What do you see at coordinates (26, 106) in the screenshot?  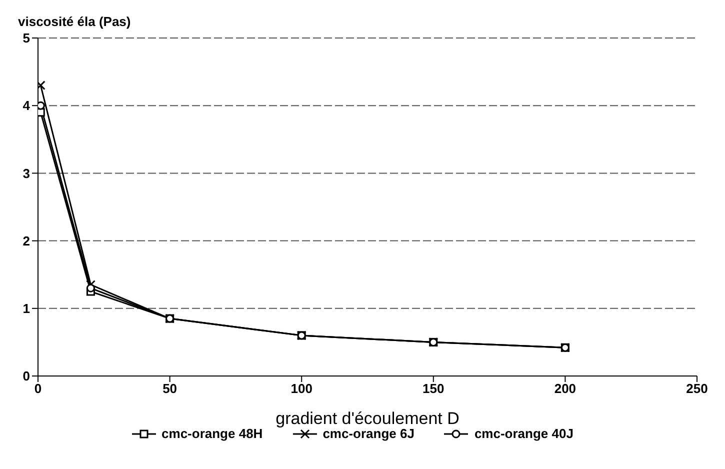 I see `y-tick-label: 4` at bounding box center [26, 106].